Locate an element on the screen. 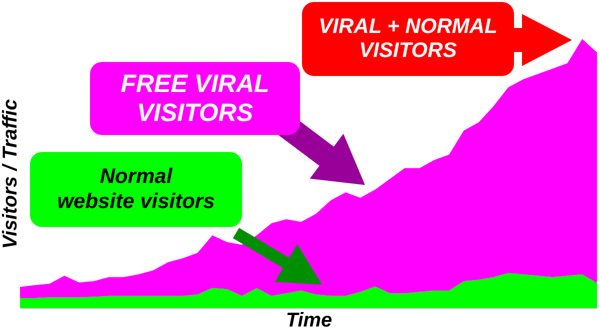  x-axis-title: Time is located at coordinates (309, 321).